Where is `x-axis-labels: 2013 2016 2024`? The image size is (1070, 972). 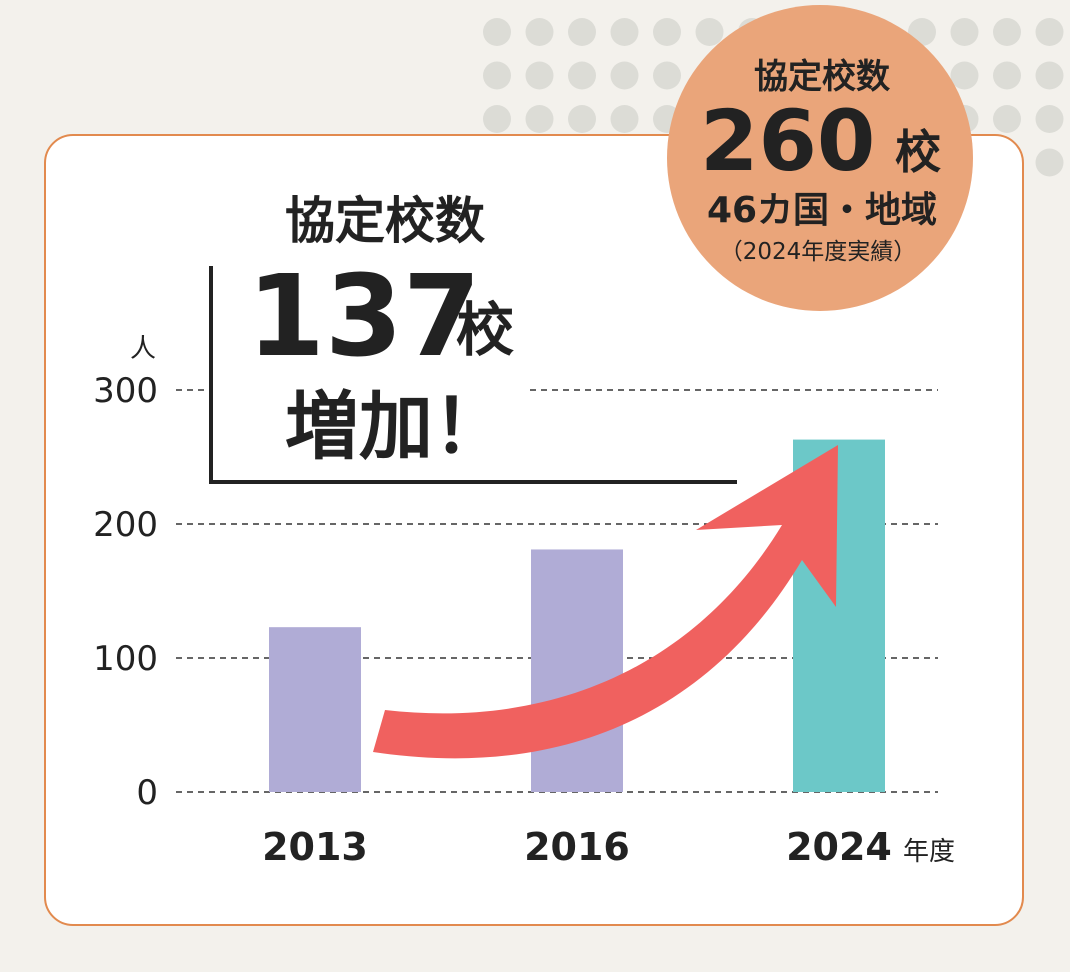 x-axis-labels: 2013 2016 2024 is located at coordinates (577, 847).